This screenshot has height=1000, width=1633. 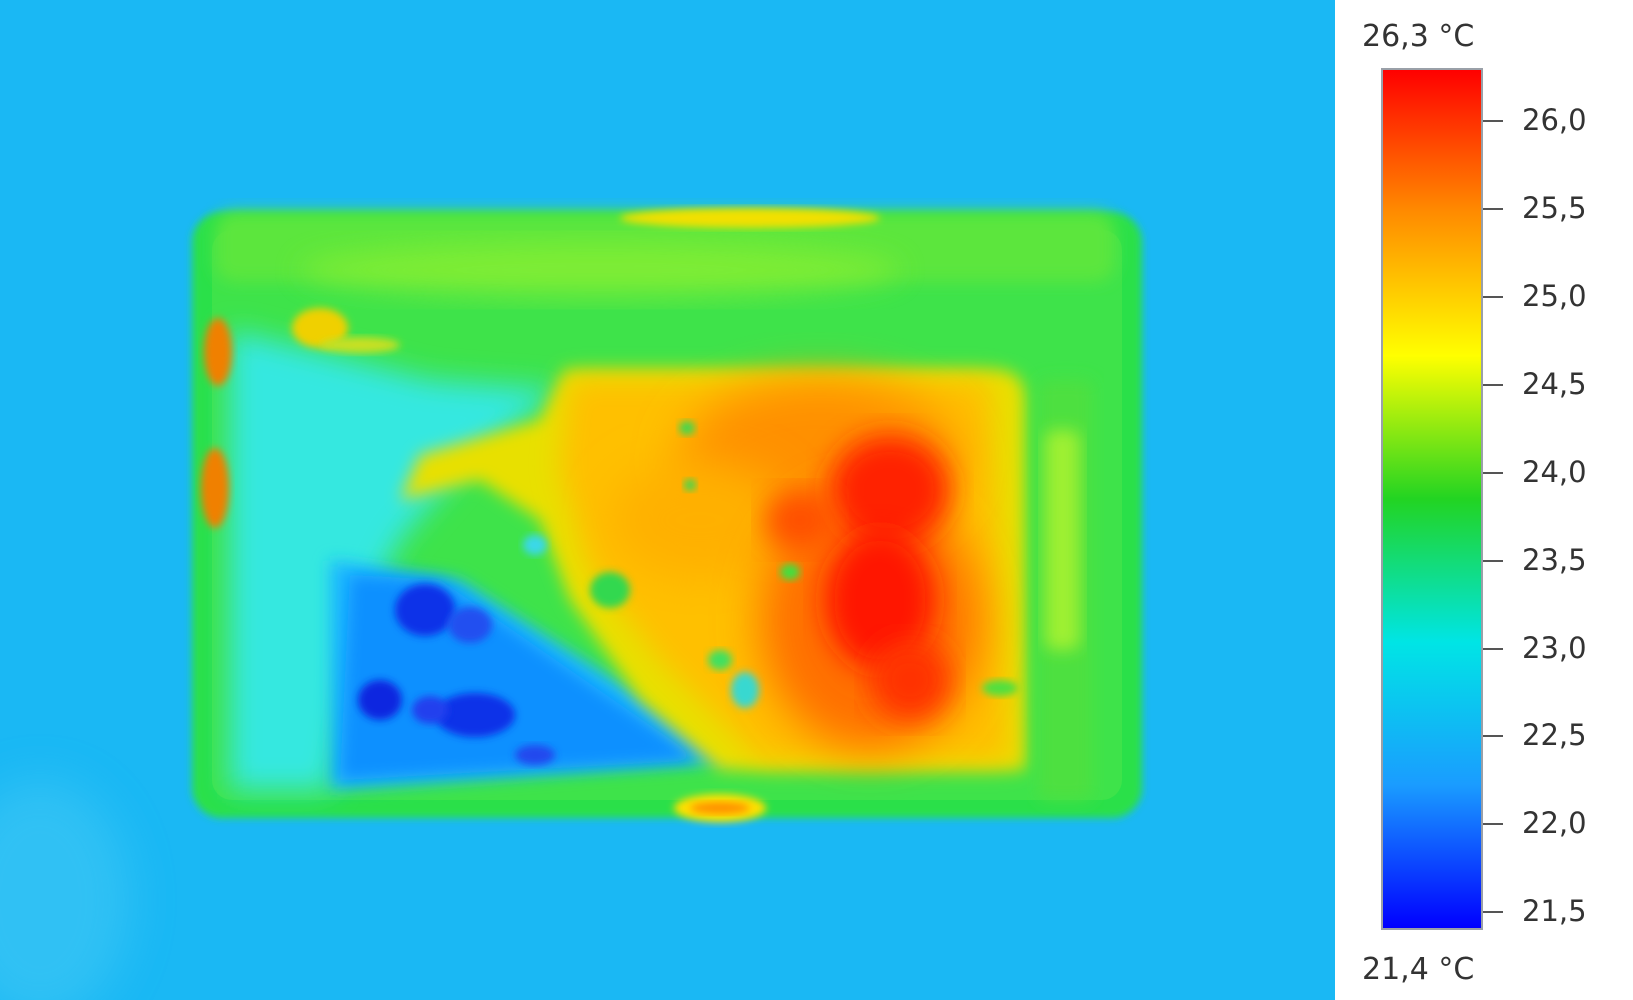 What do you see at coordinates (770, 564) in the screenshot?
I see `speckles` at bounding box center [770, 564].